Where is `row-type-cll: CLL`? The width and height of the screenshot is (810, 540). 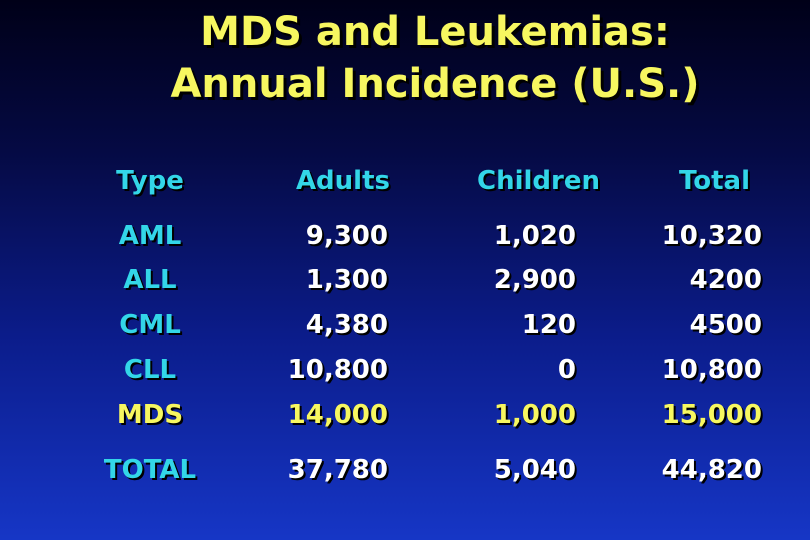
row-type-cll: CLL is located at coordinates (150, 370).